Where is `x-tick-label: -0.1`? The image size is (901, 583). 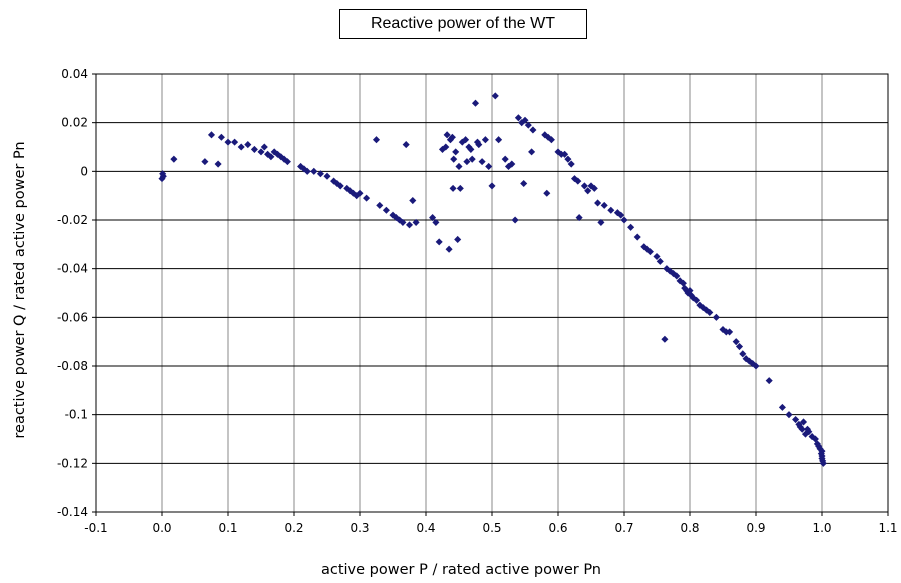
x-tick-label: -0.1 is located at coordinates (95, 528).